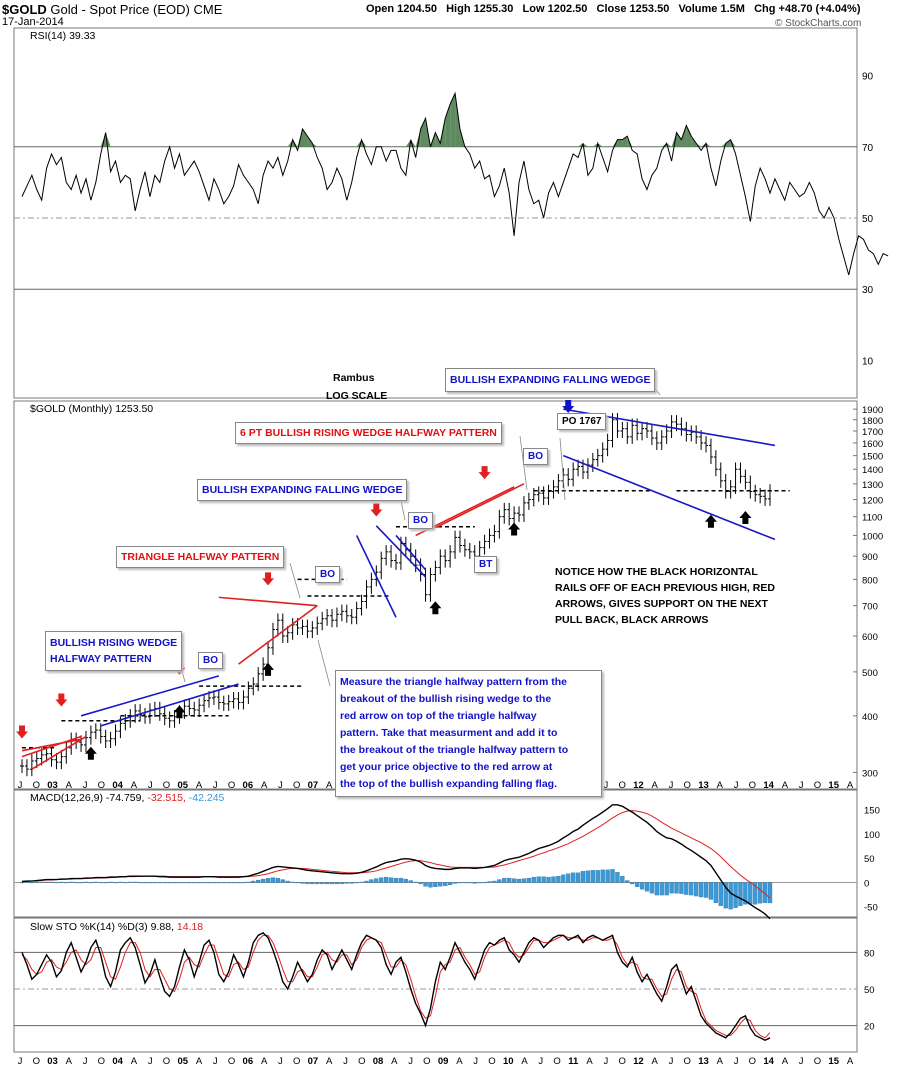  What do you see at coordinates (112, 9) in the screenshot?
I see `chart-header: $GOLD Gold - Spot Price (EOD) CME` at bounding box center [112, 9].